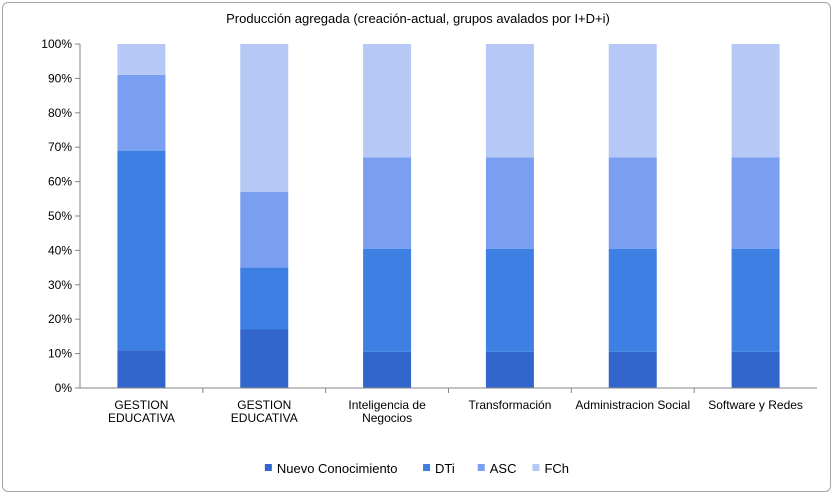 Image resolution: width=835 pixels, height=496 pixels. I want to click on y-tick-label: 80%, so click(60, 113).